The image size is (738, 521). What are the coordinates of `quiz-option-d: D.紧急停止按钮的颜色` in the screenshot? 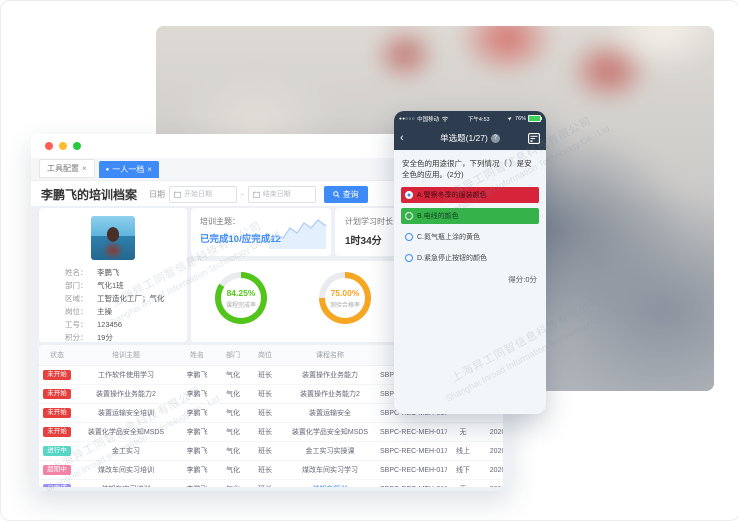 It's located at (470, 258).